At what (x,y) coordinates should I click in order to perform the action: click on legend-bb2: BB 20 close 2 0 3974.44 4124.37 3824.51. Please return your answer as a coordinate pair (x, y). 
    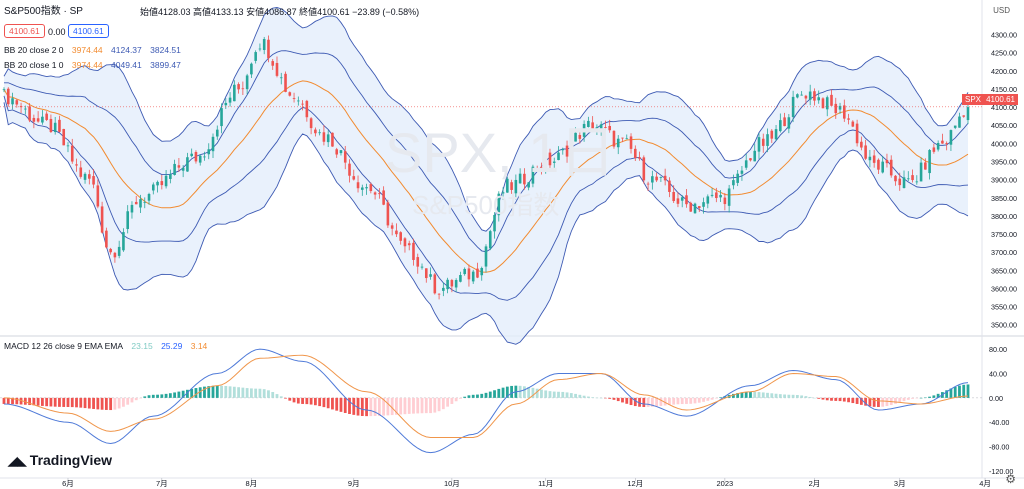
    Looking at the image, I should click on (95, 50).